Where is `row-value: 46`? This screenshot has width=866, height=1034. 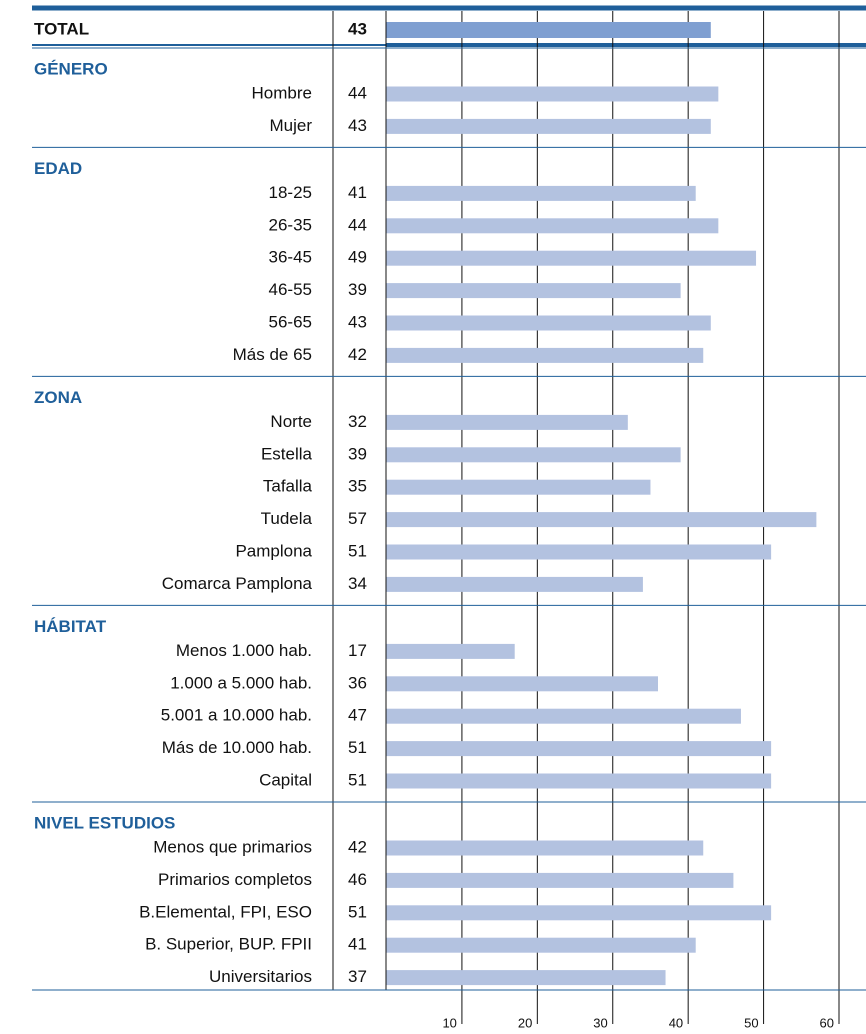 row-value: 46 is located at coordinates (357, 879).